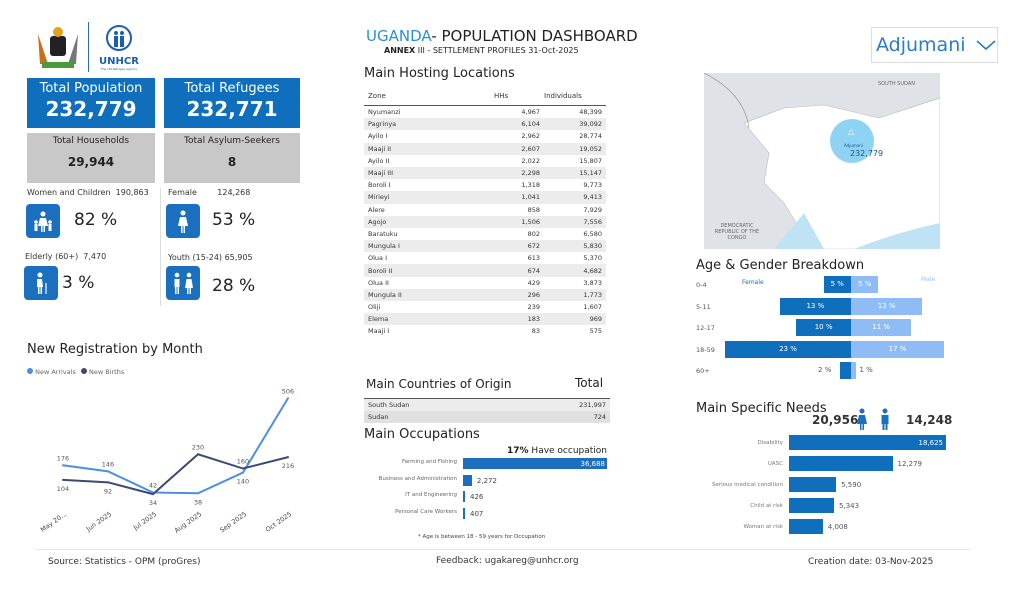  I want to click on table-row: Mungula I 672 5,830, so click(485, 246).